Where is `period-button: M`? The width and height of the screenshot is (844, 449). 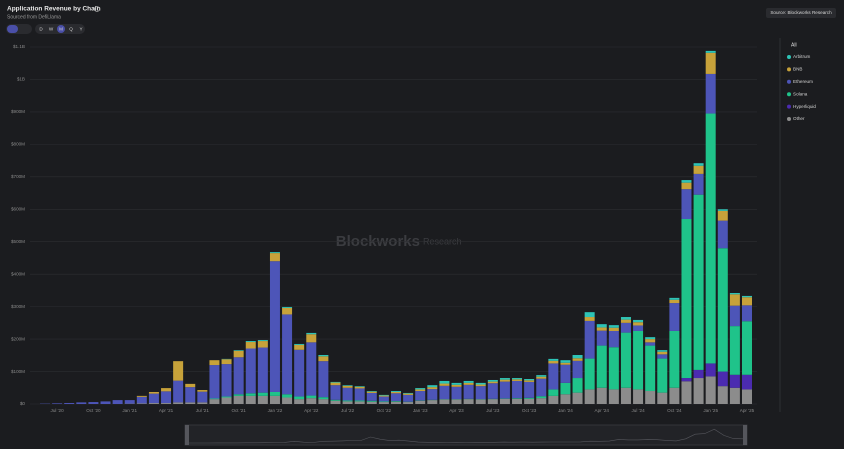
period-button: M is located at coordinates (61, 29).